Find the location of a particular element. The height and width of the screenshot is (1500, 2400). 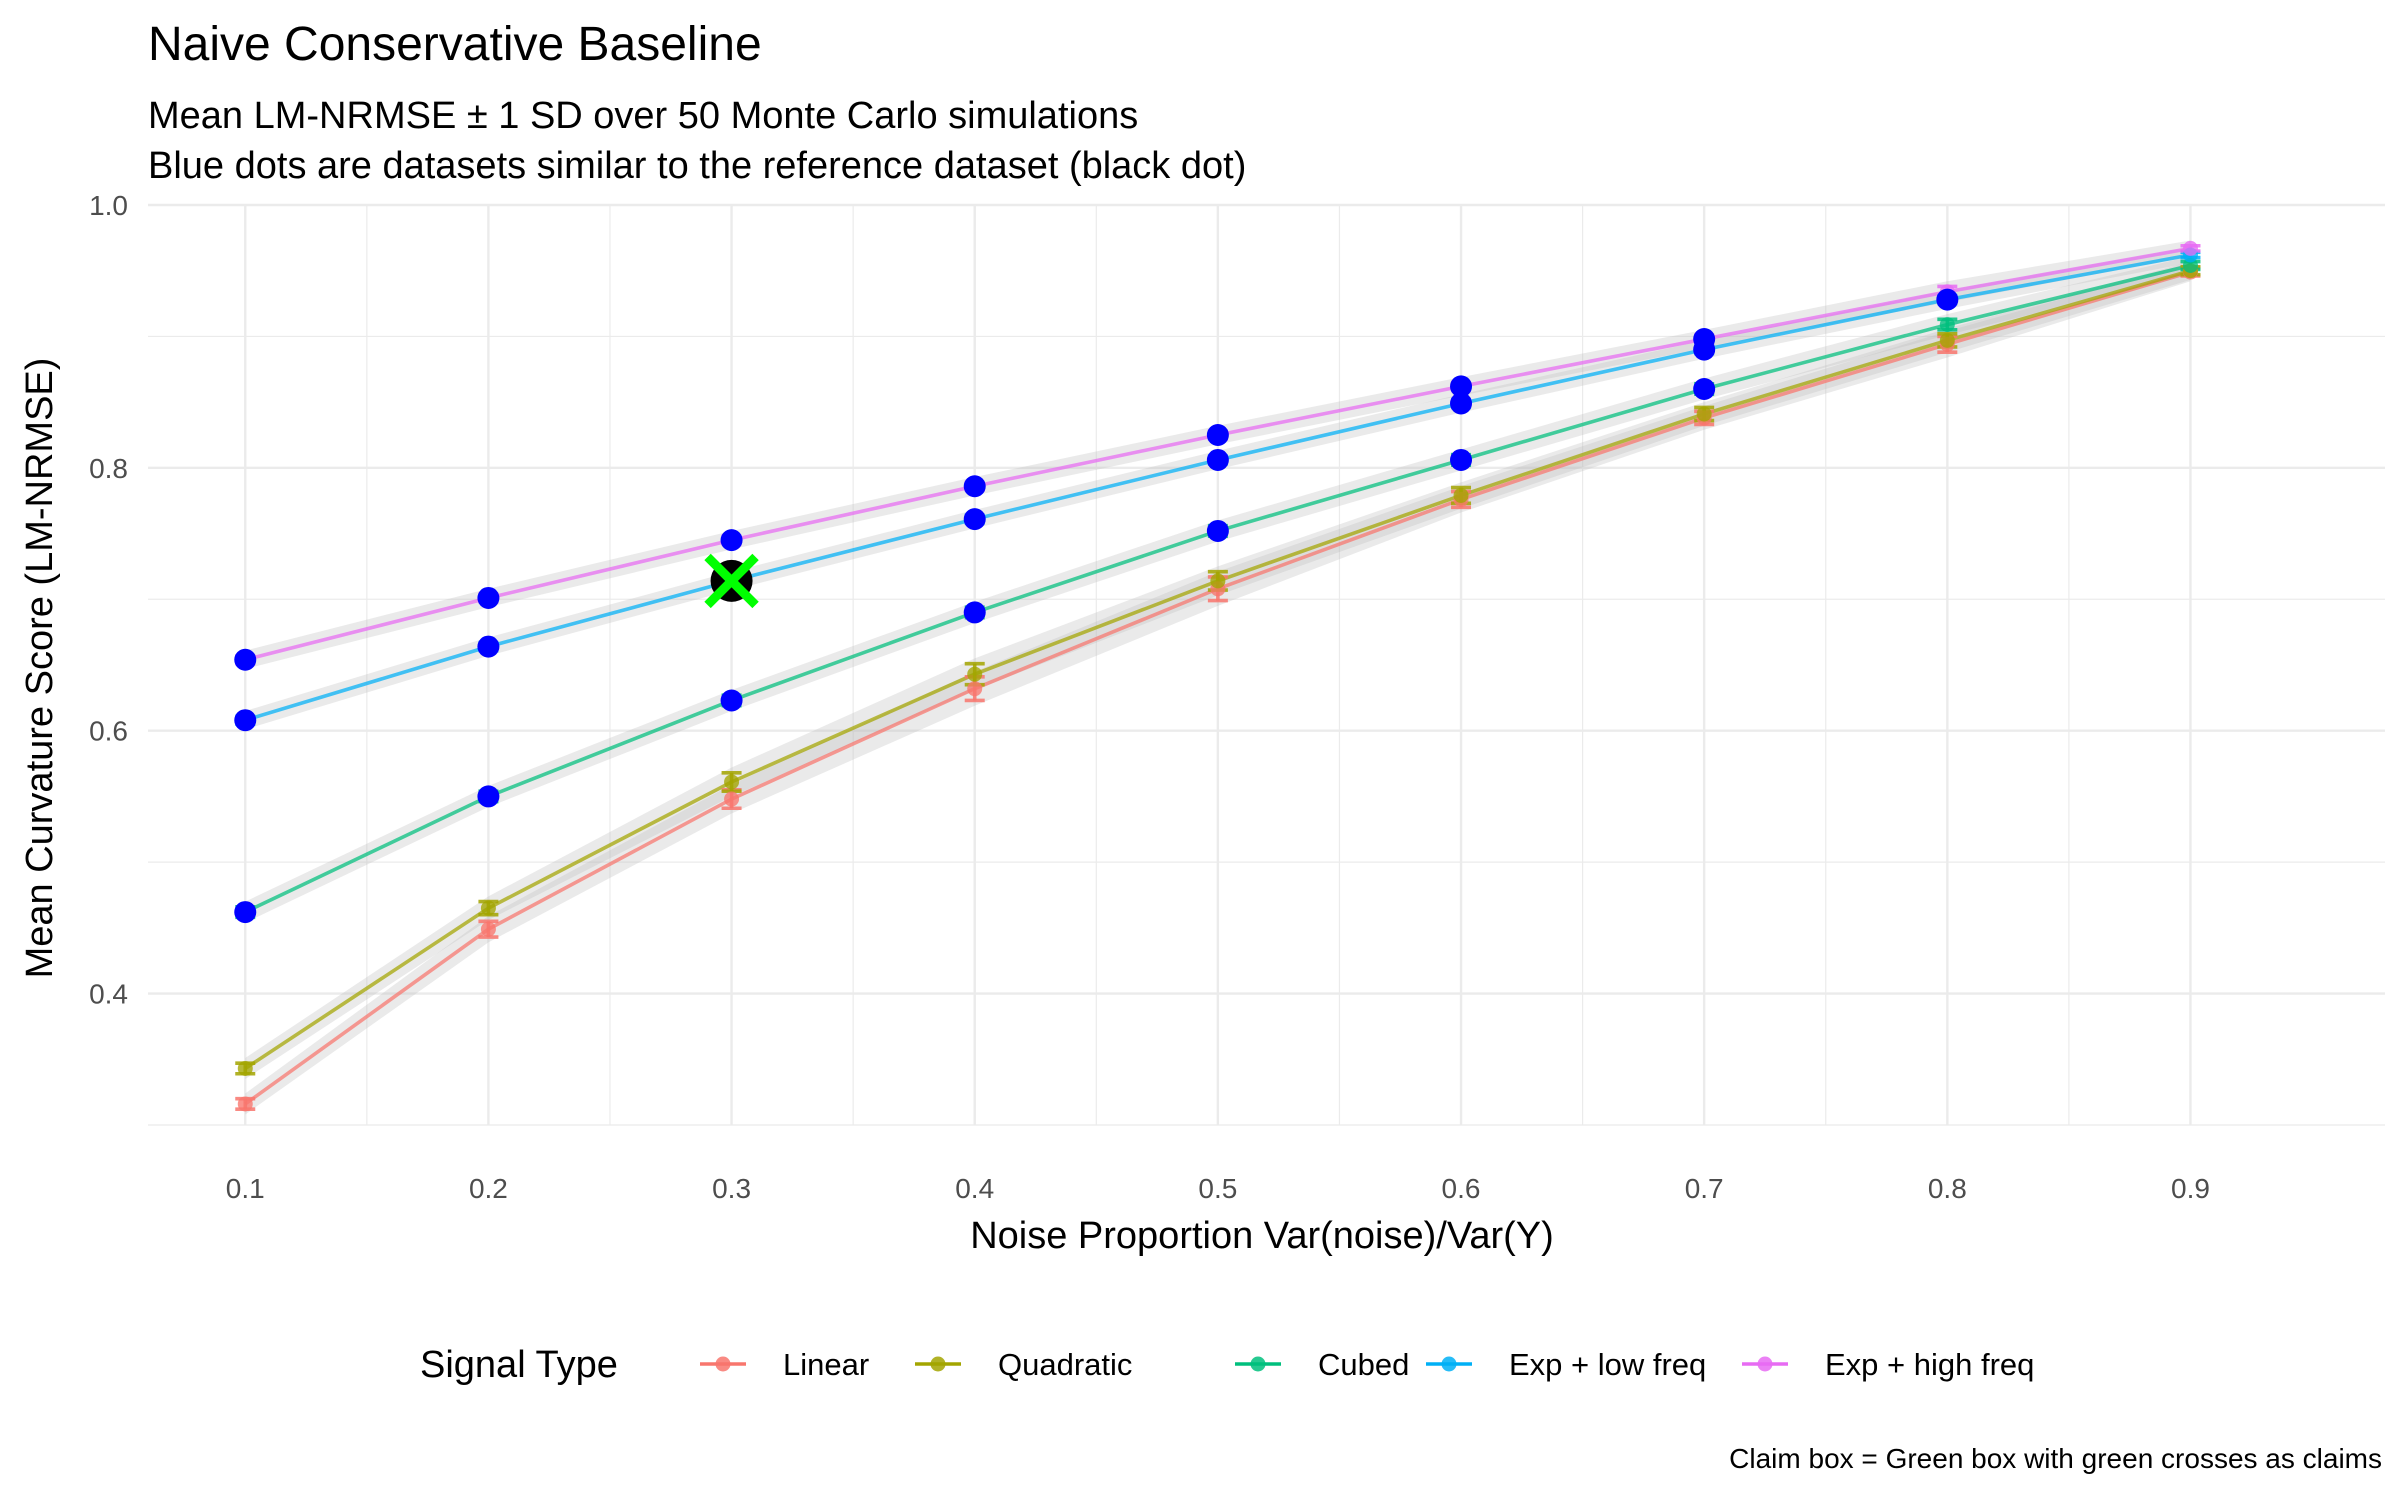

claim-cross is located at coordinates (731, 581).